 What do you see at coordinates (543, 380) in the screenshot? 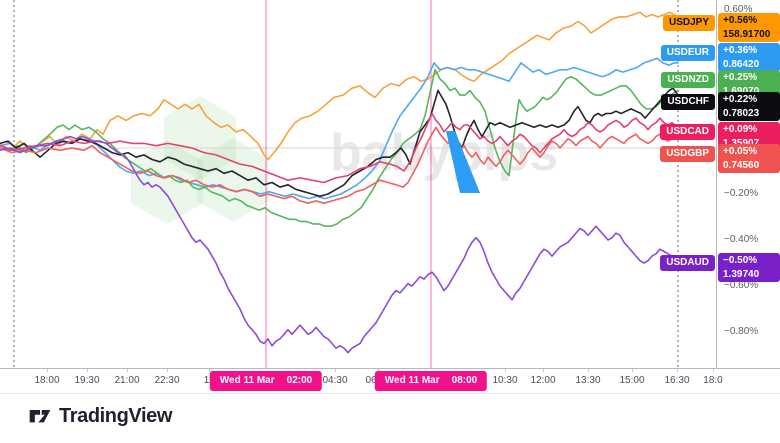
I see `time-tick-label: 12:00` at bounding box center [543, 380].